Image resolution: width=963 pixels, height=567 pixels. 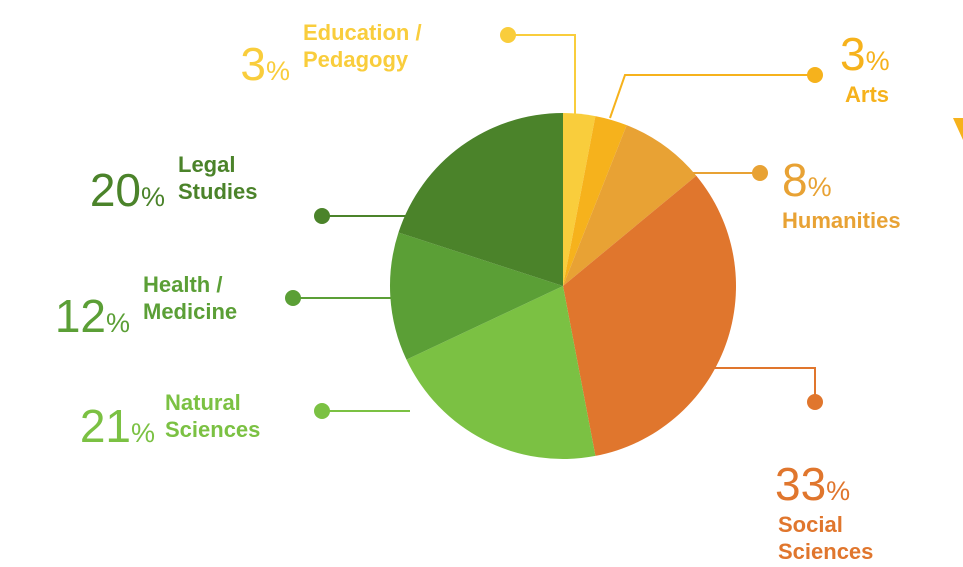 I want to click on category-line: Pedagogy, so click(x=356, y=59).